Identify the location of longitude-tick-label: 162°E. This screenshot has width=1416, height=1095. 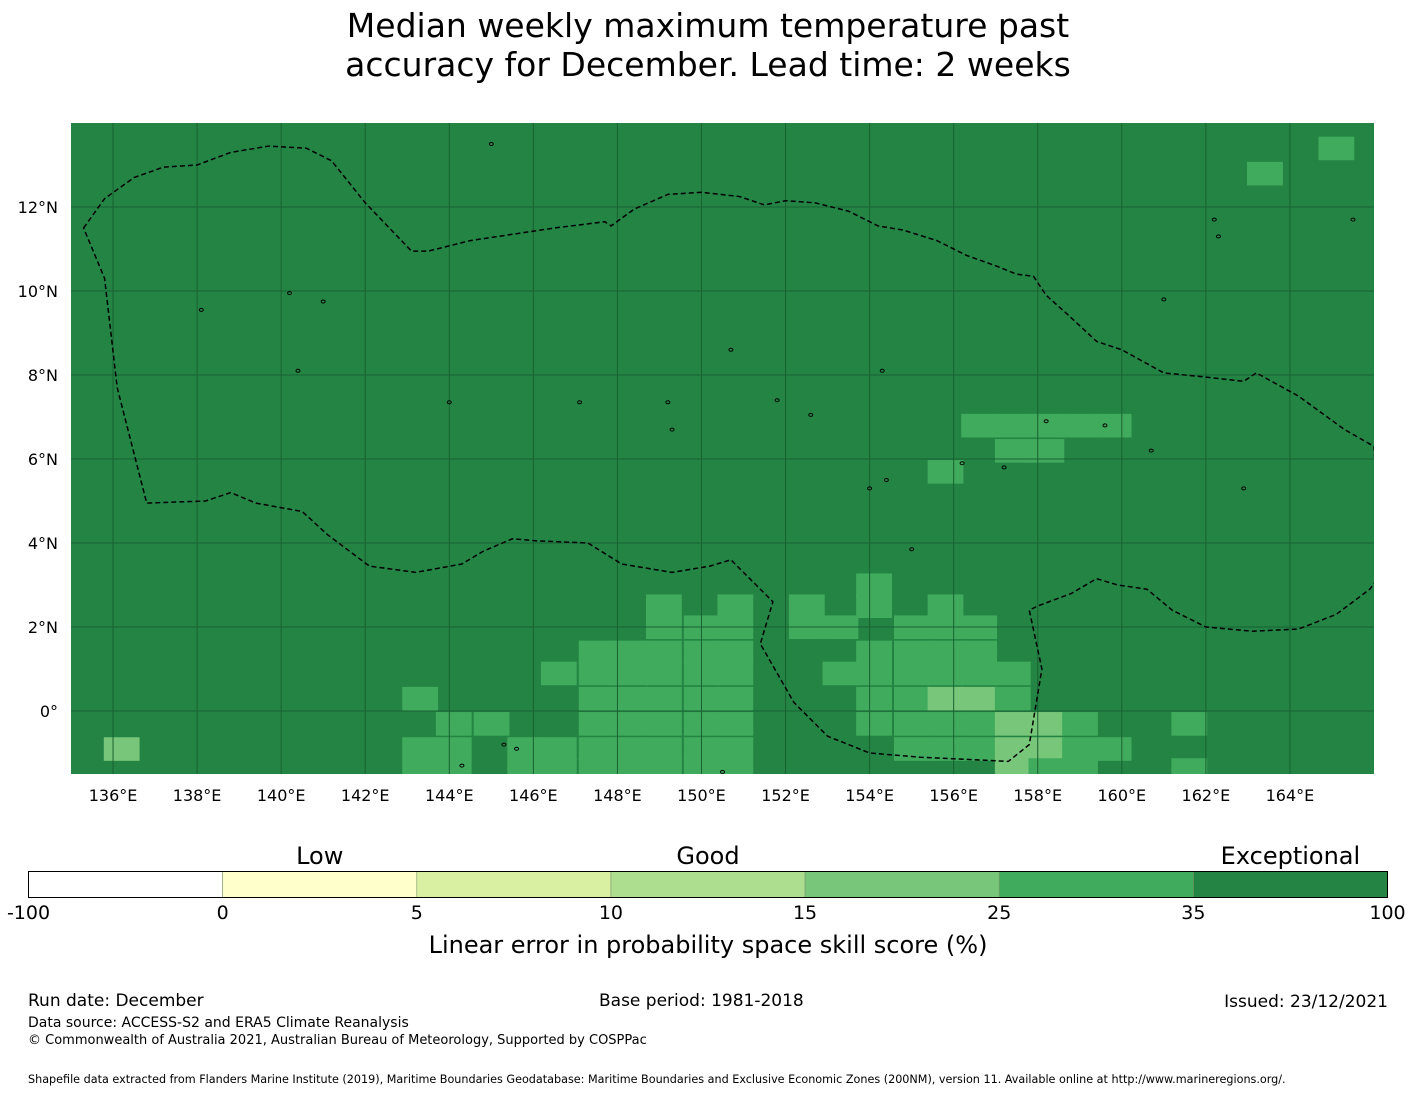
(1206, 795).